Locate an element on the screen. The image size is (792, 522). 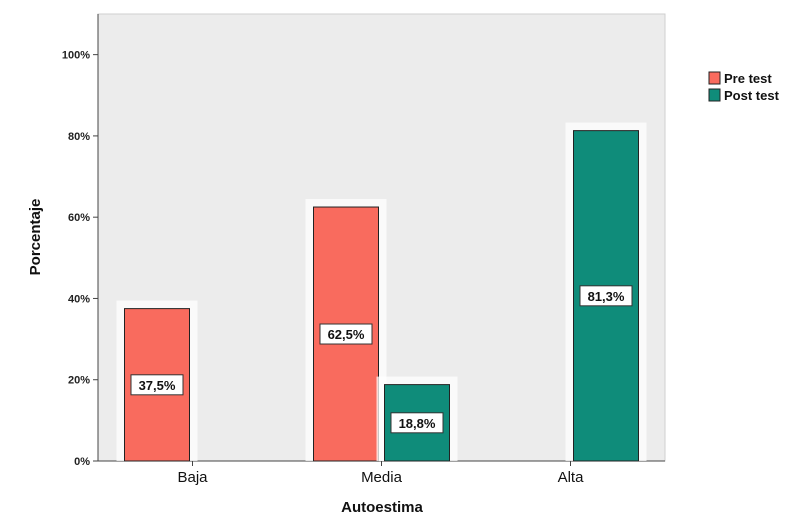
y-tick-label: 100% is located at coordinates (76, 56).